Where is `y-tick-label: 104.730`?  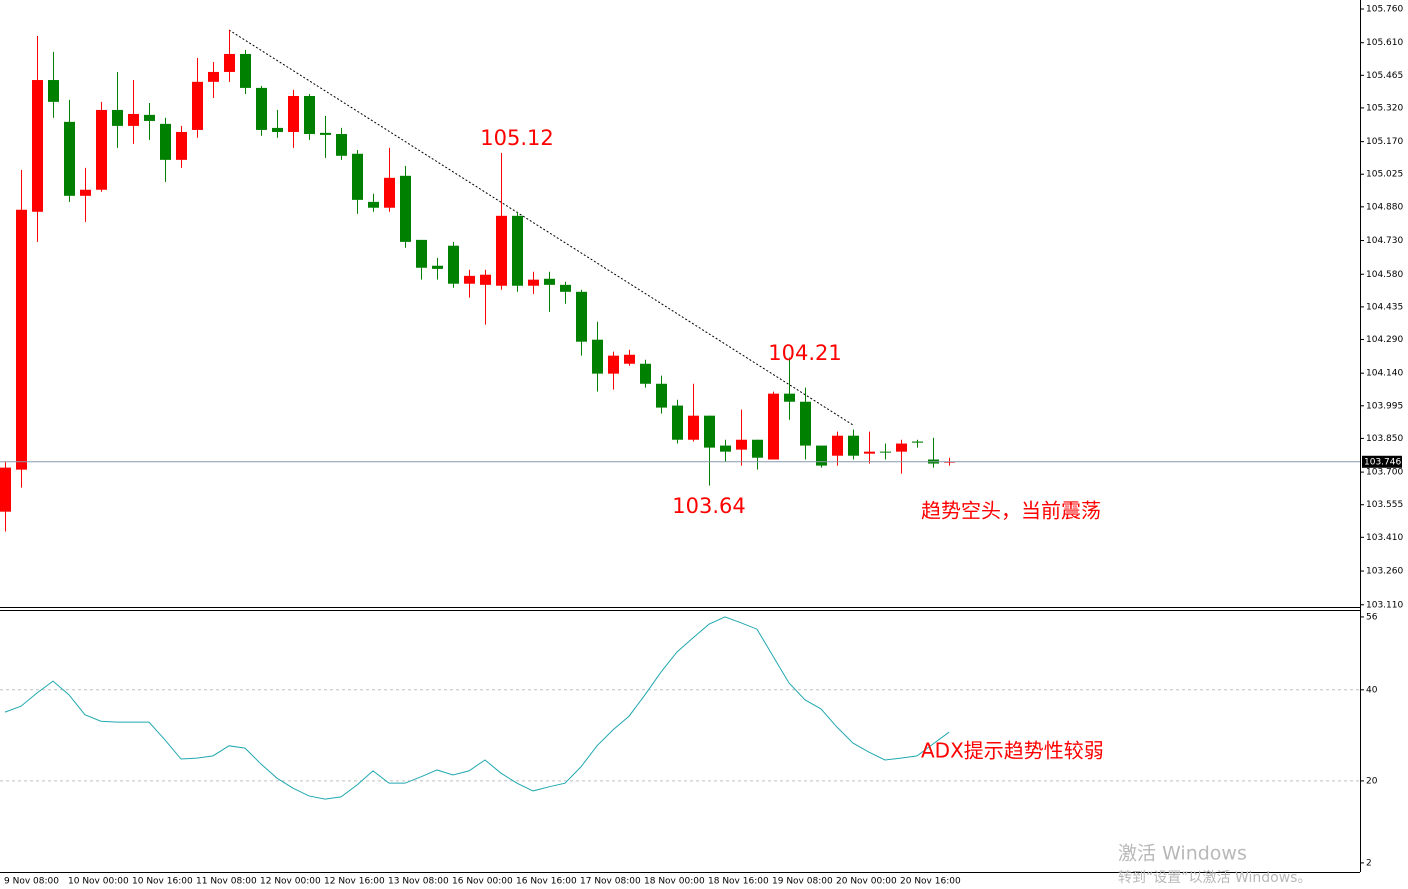 y-tick-label: 104.730 is located at coordinates (1384, 241).